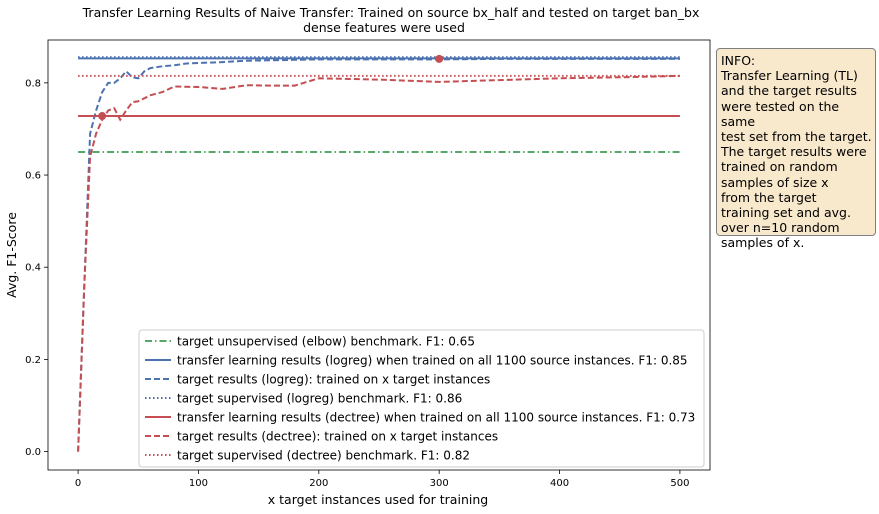 The image size is (879, 514). I want to click on y-axis-label: Avg. F1-Score, so click(11, 255).